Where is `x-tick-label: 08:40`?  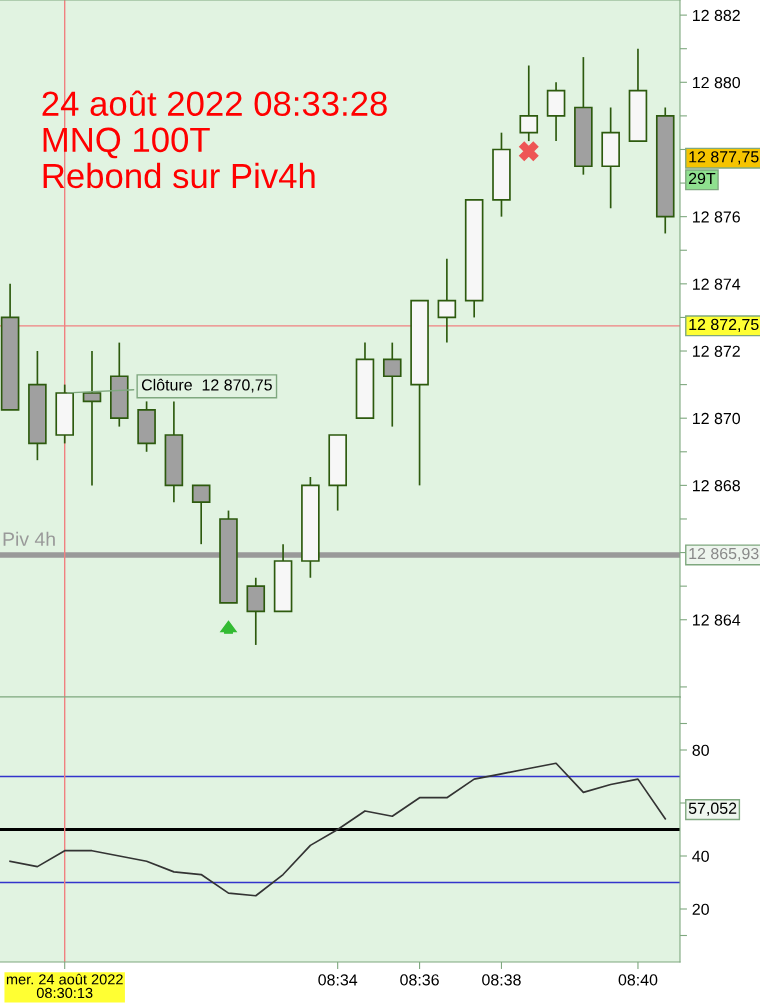 x-tick-label: 08:40 is located at coordinates (638, 980).